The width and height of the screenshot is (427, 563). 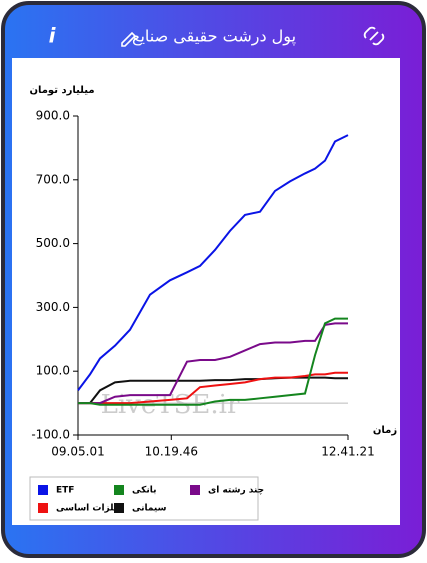 What do you see at coordinates (65, 491) in the screenshot?
I see `legend-label: ETF` at bounding box center [65, 491].